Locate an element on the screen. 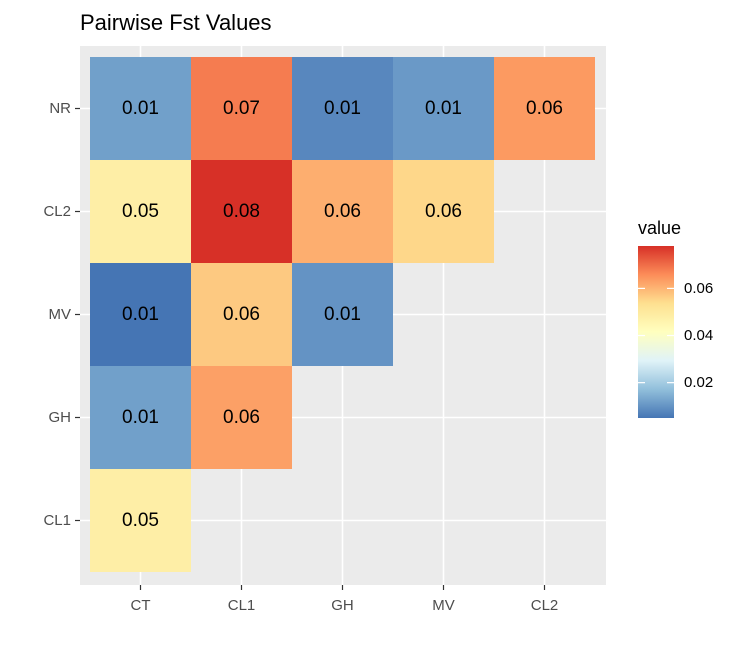 The image size is (741, 652). heatmap-cell-gh-cl2 is located at coordinates (342, 211).